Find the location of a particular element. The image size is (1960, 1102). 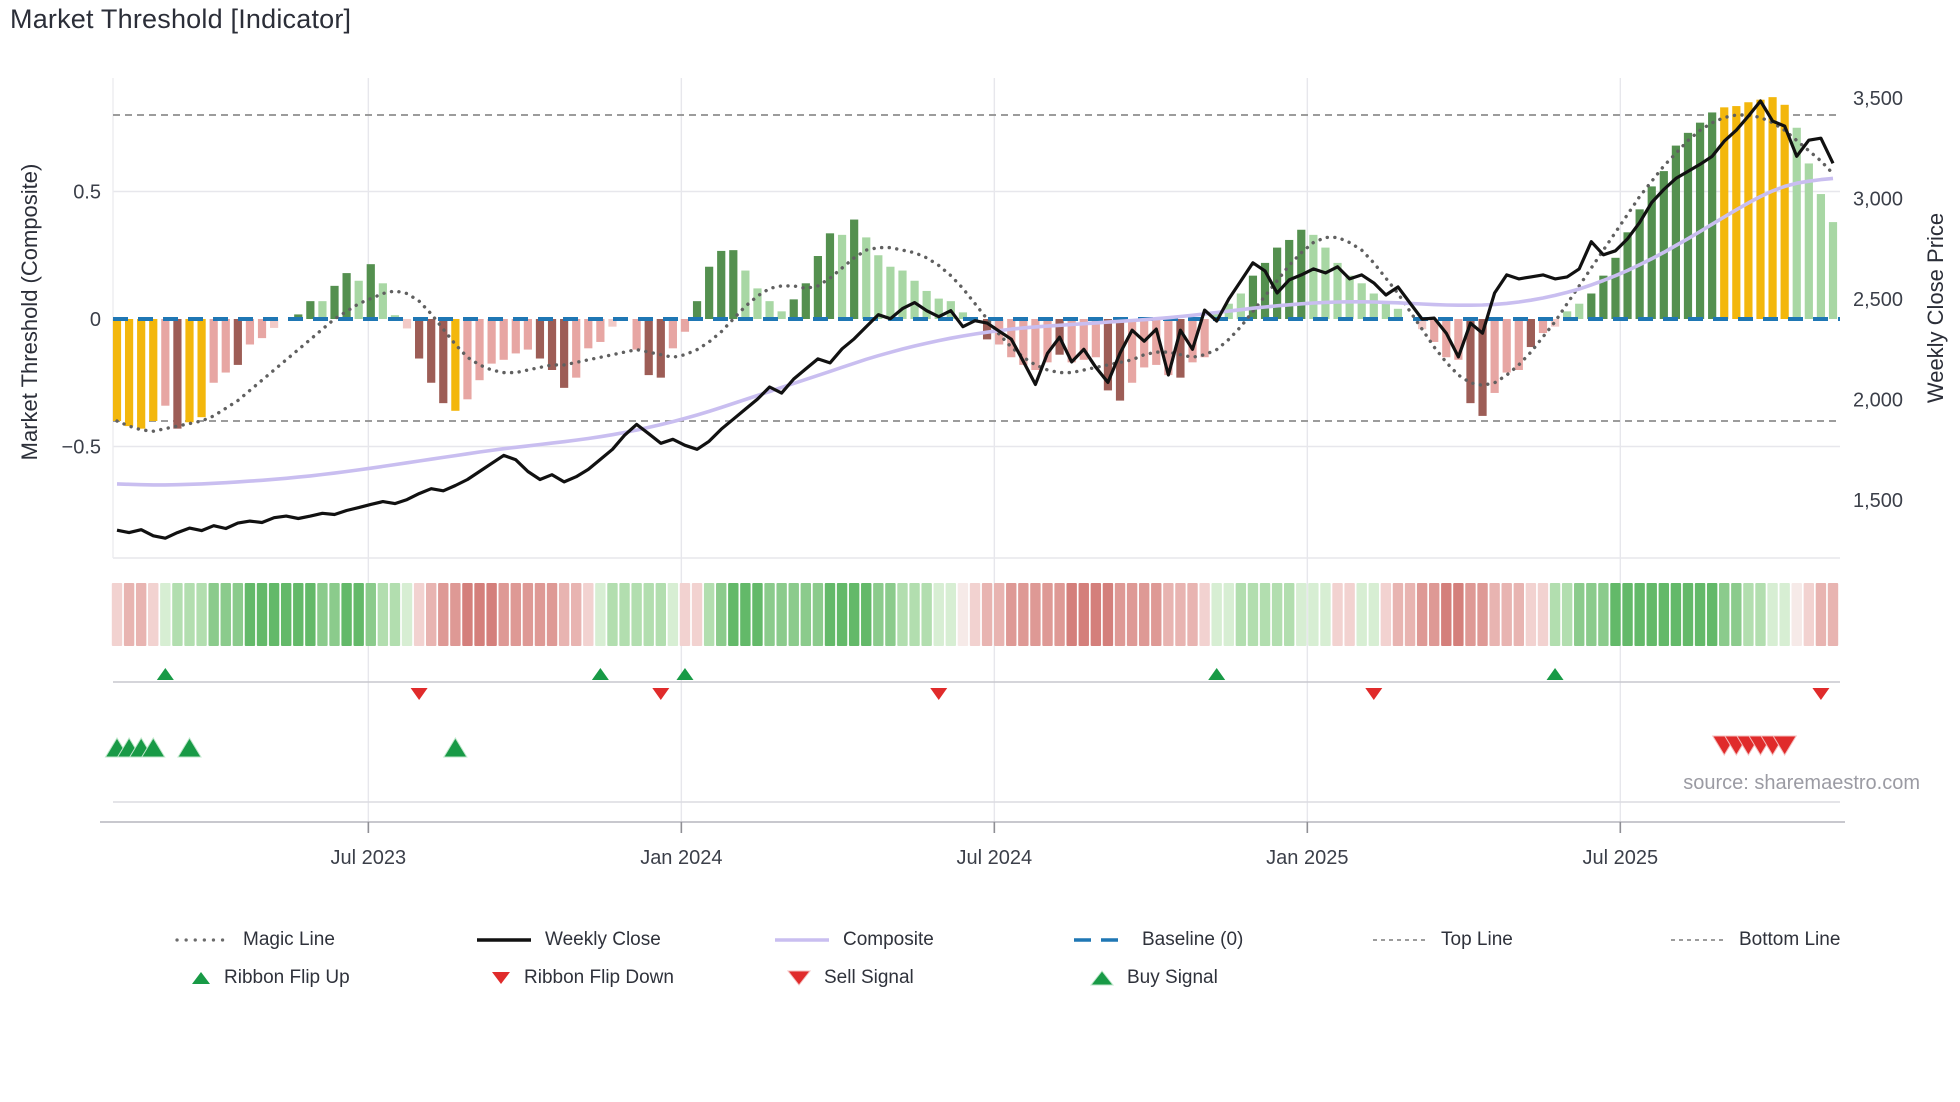

legend-item-magic-line: Magic Line is located at coordinates (254, 940).